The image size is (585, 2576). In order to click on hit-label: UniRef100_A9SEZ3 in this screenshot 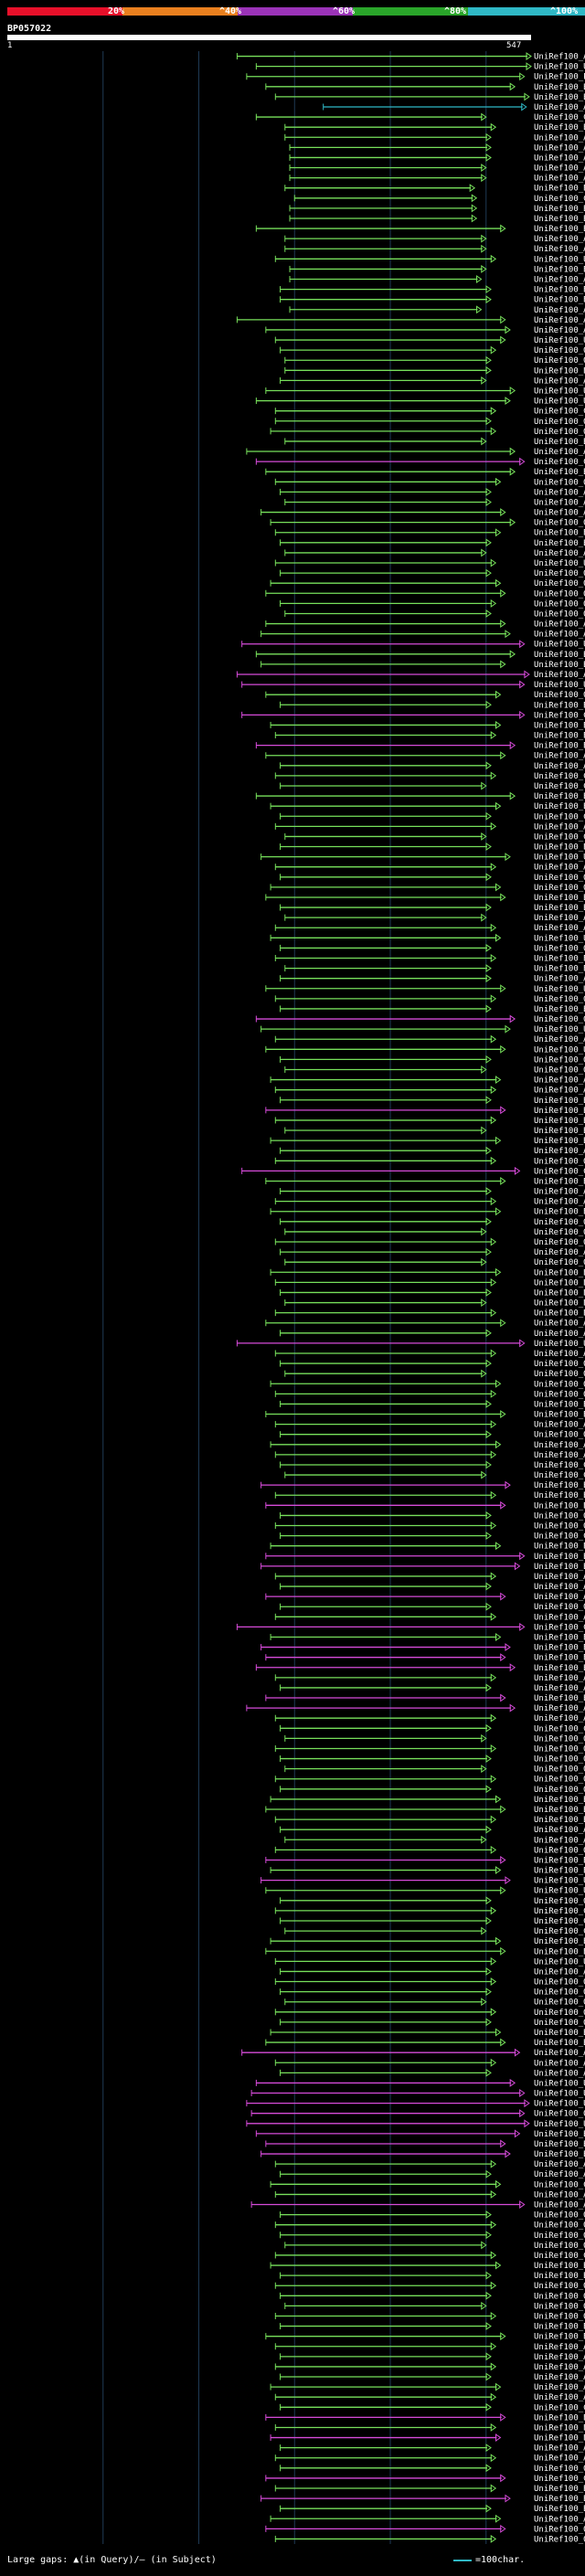, I will do `click(560, 330)`.